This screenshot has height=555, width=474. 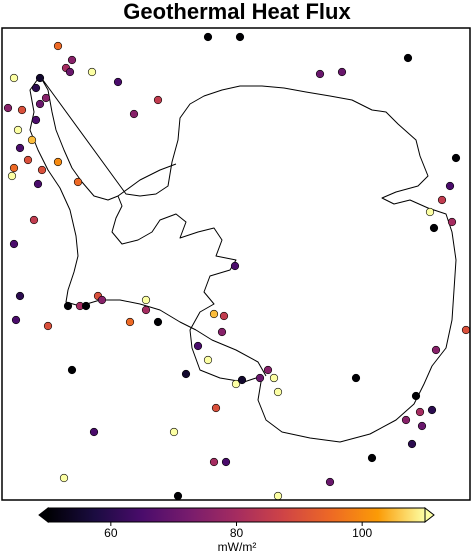 I want to click on colorbar-label: mW/m², so click(x=237, y=547).